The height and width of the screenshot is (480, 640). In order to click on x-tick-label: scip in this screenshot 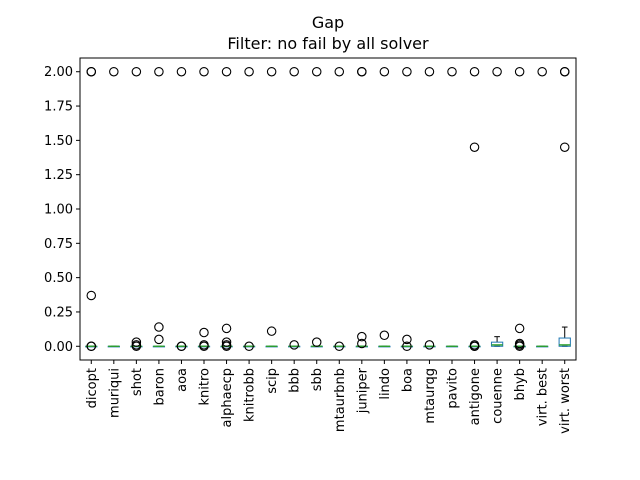, I will do `click(272, 381)`.